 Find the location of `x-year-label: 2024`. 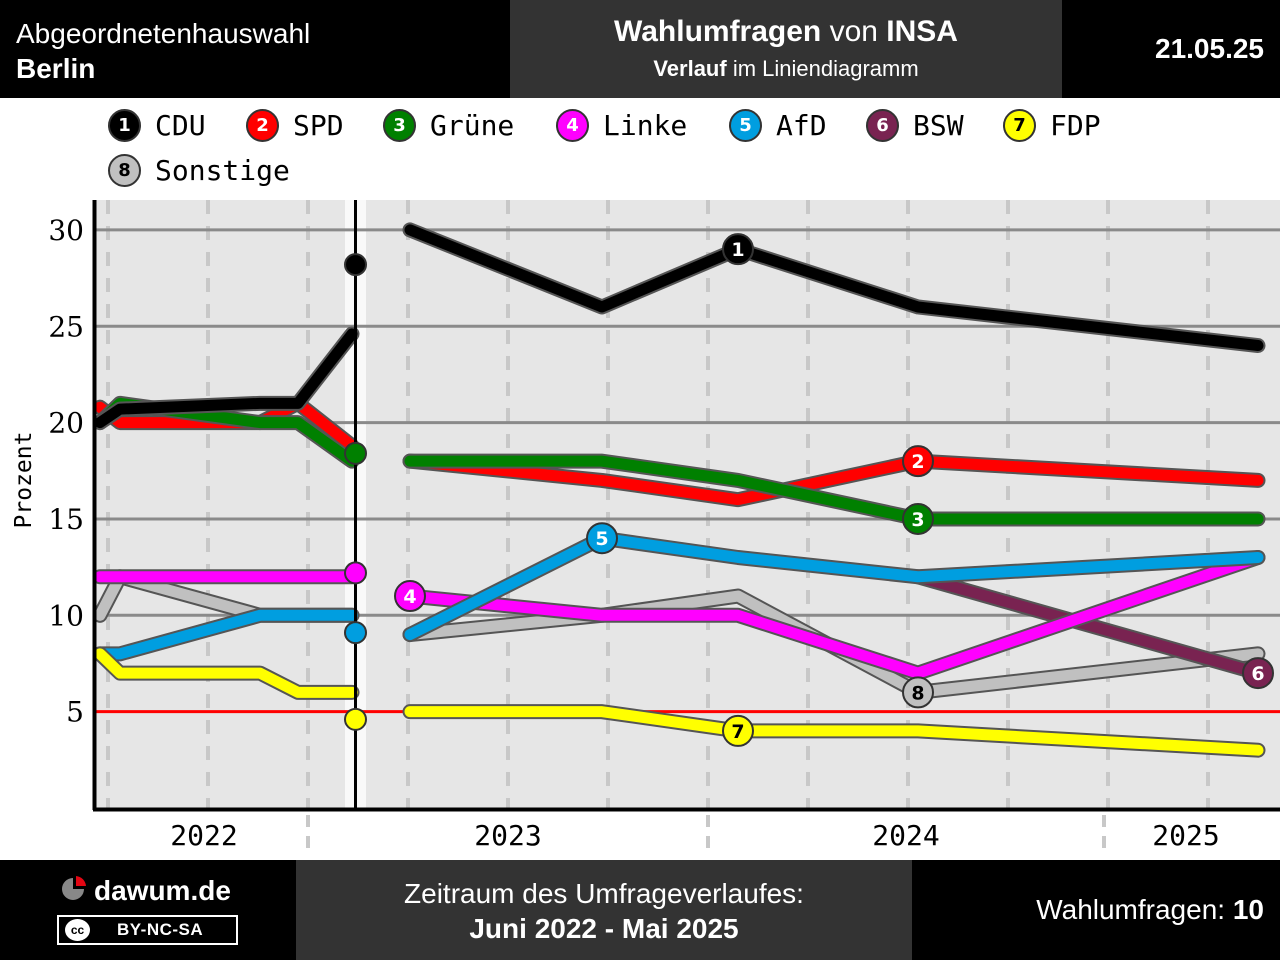

x-year-label: 2024 is located at coordinates (905, 835).